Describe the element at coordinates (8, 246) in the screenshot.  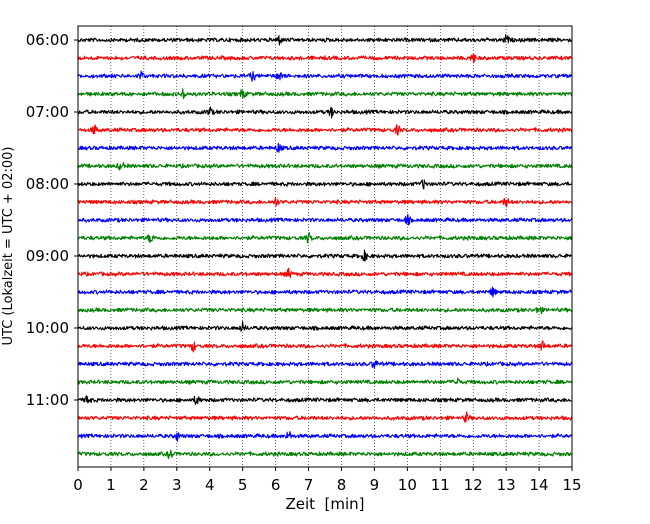
I see `y-axis-label: UTC (Lokalzeit = UTC + 02:00)` at that location.